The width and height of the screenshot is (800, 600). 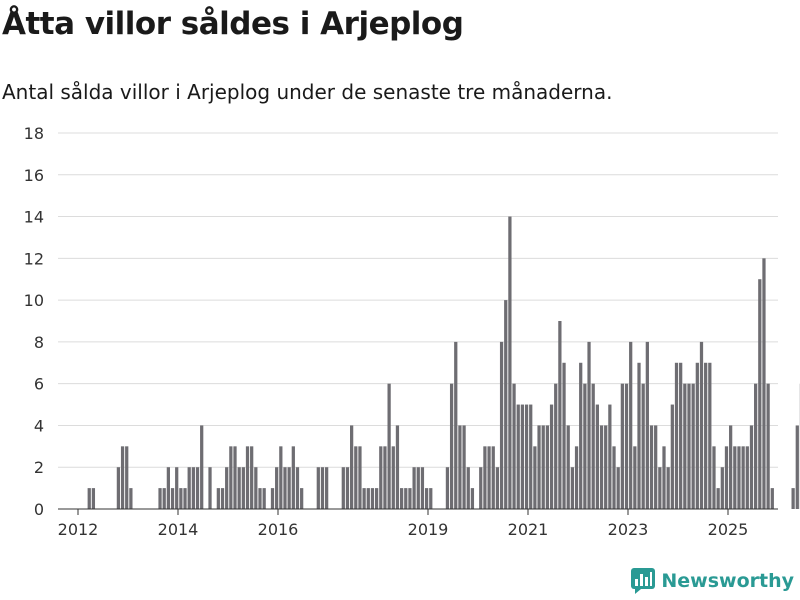 I want to click on x-tick-label: 2016, so click(x=278, y=529).